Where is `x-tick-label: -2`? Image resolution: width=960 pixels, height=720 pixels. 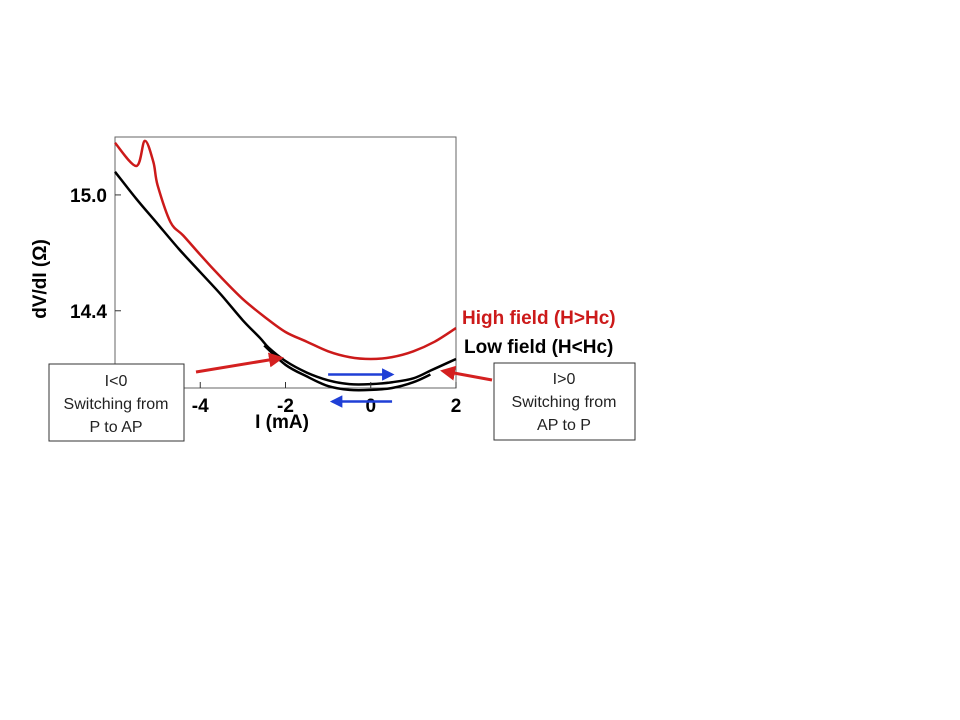 x-tick-label: -2 is located at coordinates (285, 406).